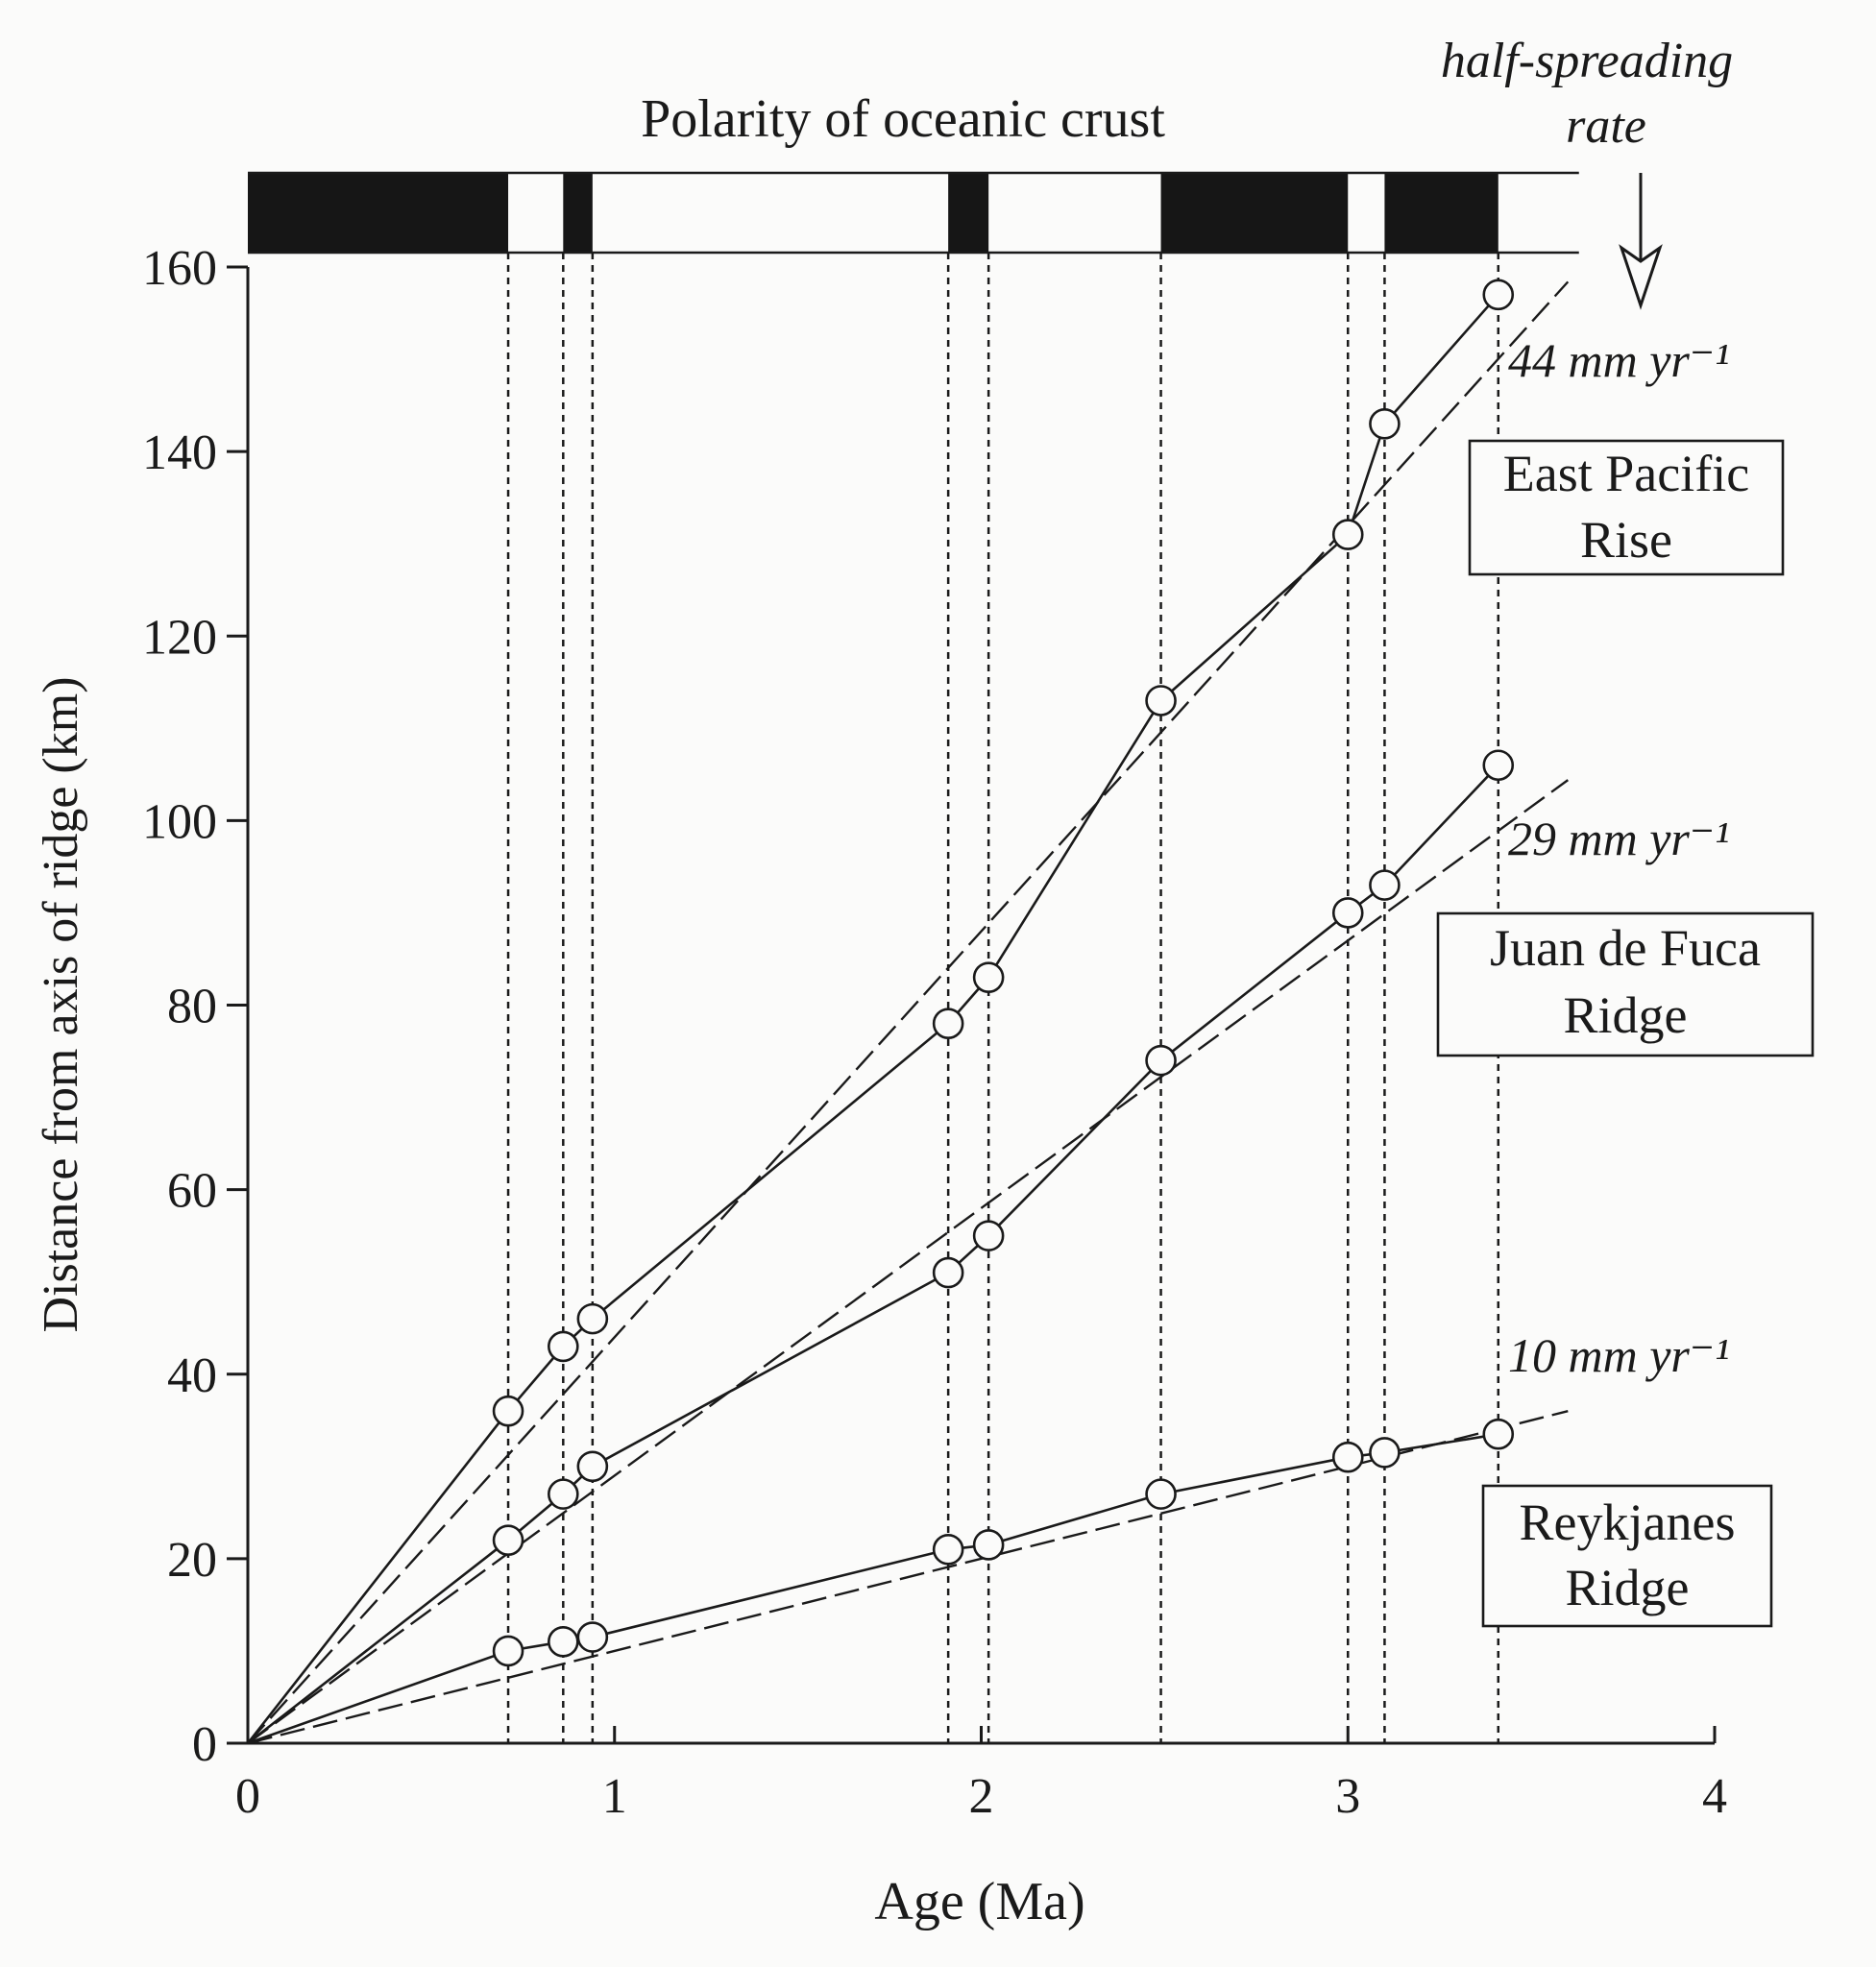  Describe the element at coordinates (1618, 1355) in the screenshot. I see `rate-label-reykjanes: 10 mm yr⁻¹` at that location.